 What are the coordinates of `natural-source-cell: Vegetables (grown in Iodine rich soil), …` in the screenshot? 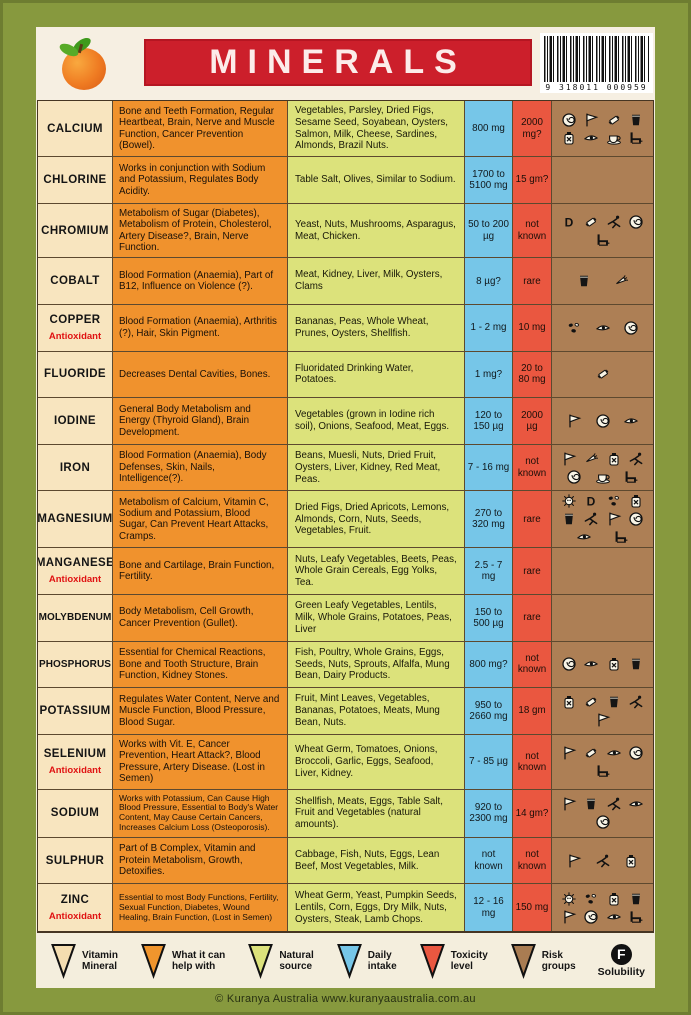 It's located at (376, 421).